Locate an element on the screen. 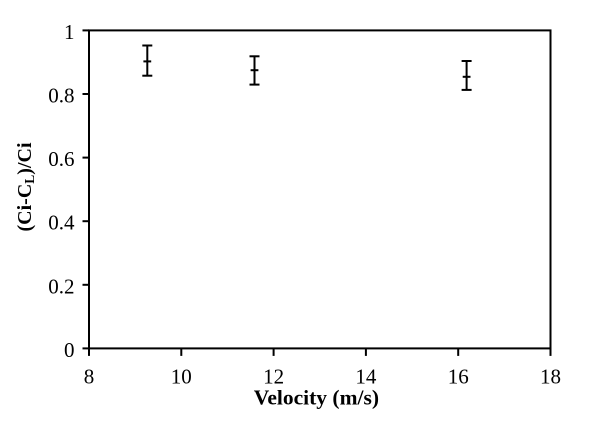 Image resolution: width=600 pixels, height=425 pixels. svg-text: 18 is located at coordinates (550, 377).